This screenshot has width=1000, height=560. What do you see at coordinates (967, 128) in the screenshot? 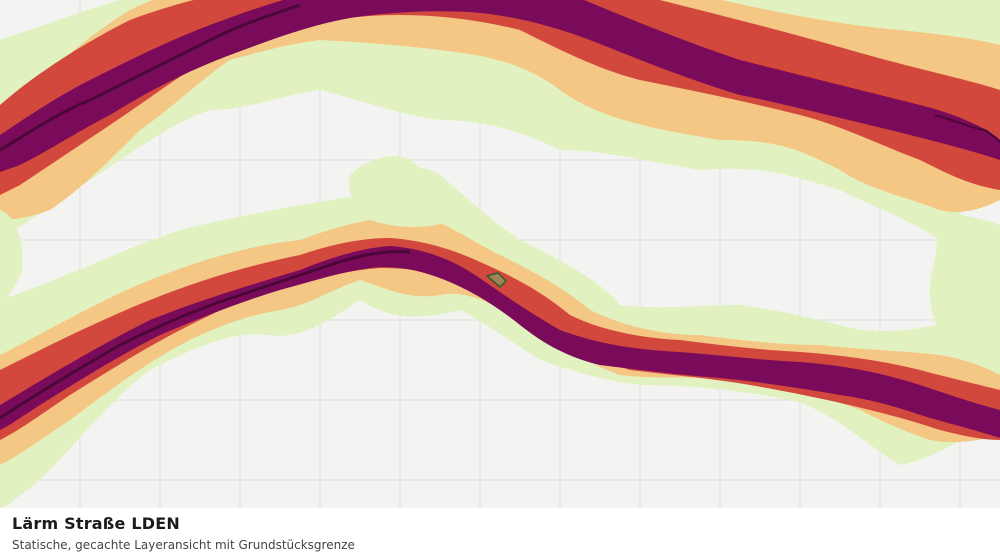
I see `zone-dark-line-upper-right` at bounding box center [967, 128].